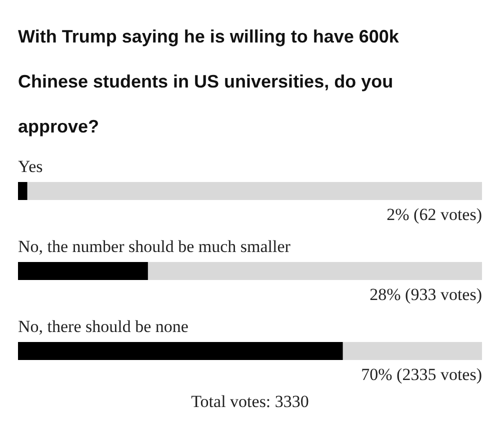  Describe the element at coordinates (154, 246) in the screenshot. I see `y-tick-label: No, the number should be much smaller` at that location.